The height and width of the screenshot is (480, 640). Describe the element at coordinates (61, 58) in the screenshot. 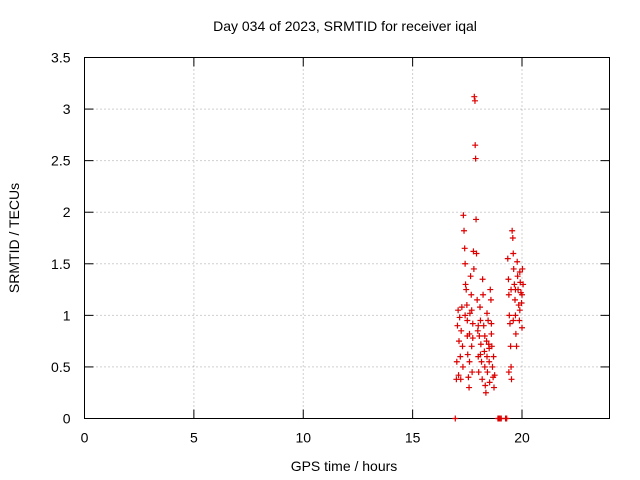

I see `y-tick-label: 3.5` at that location.